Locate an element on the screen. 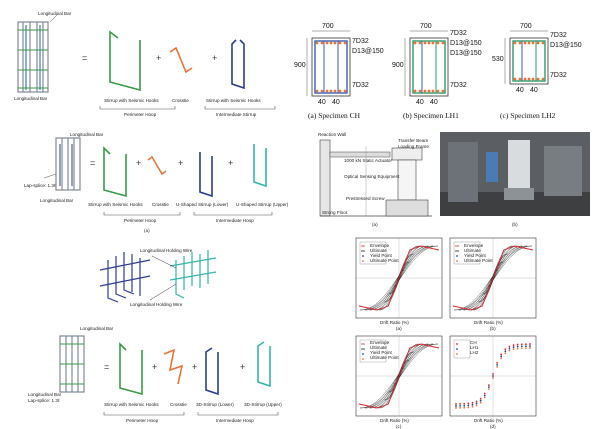  top-bars-label: 7D32 is located at coordinates (458, 33).